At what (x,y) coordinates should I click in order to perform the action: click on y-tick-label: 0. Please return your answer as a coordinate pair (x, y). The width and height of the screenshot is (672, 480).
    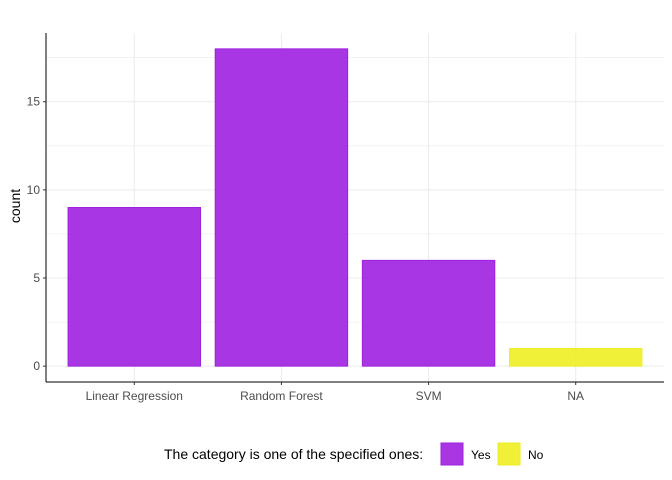
    Looking at the image, I should click on (36, 366).